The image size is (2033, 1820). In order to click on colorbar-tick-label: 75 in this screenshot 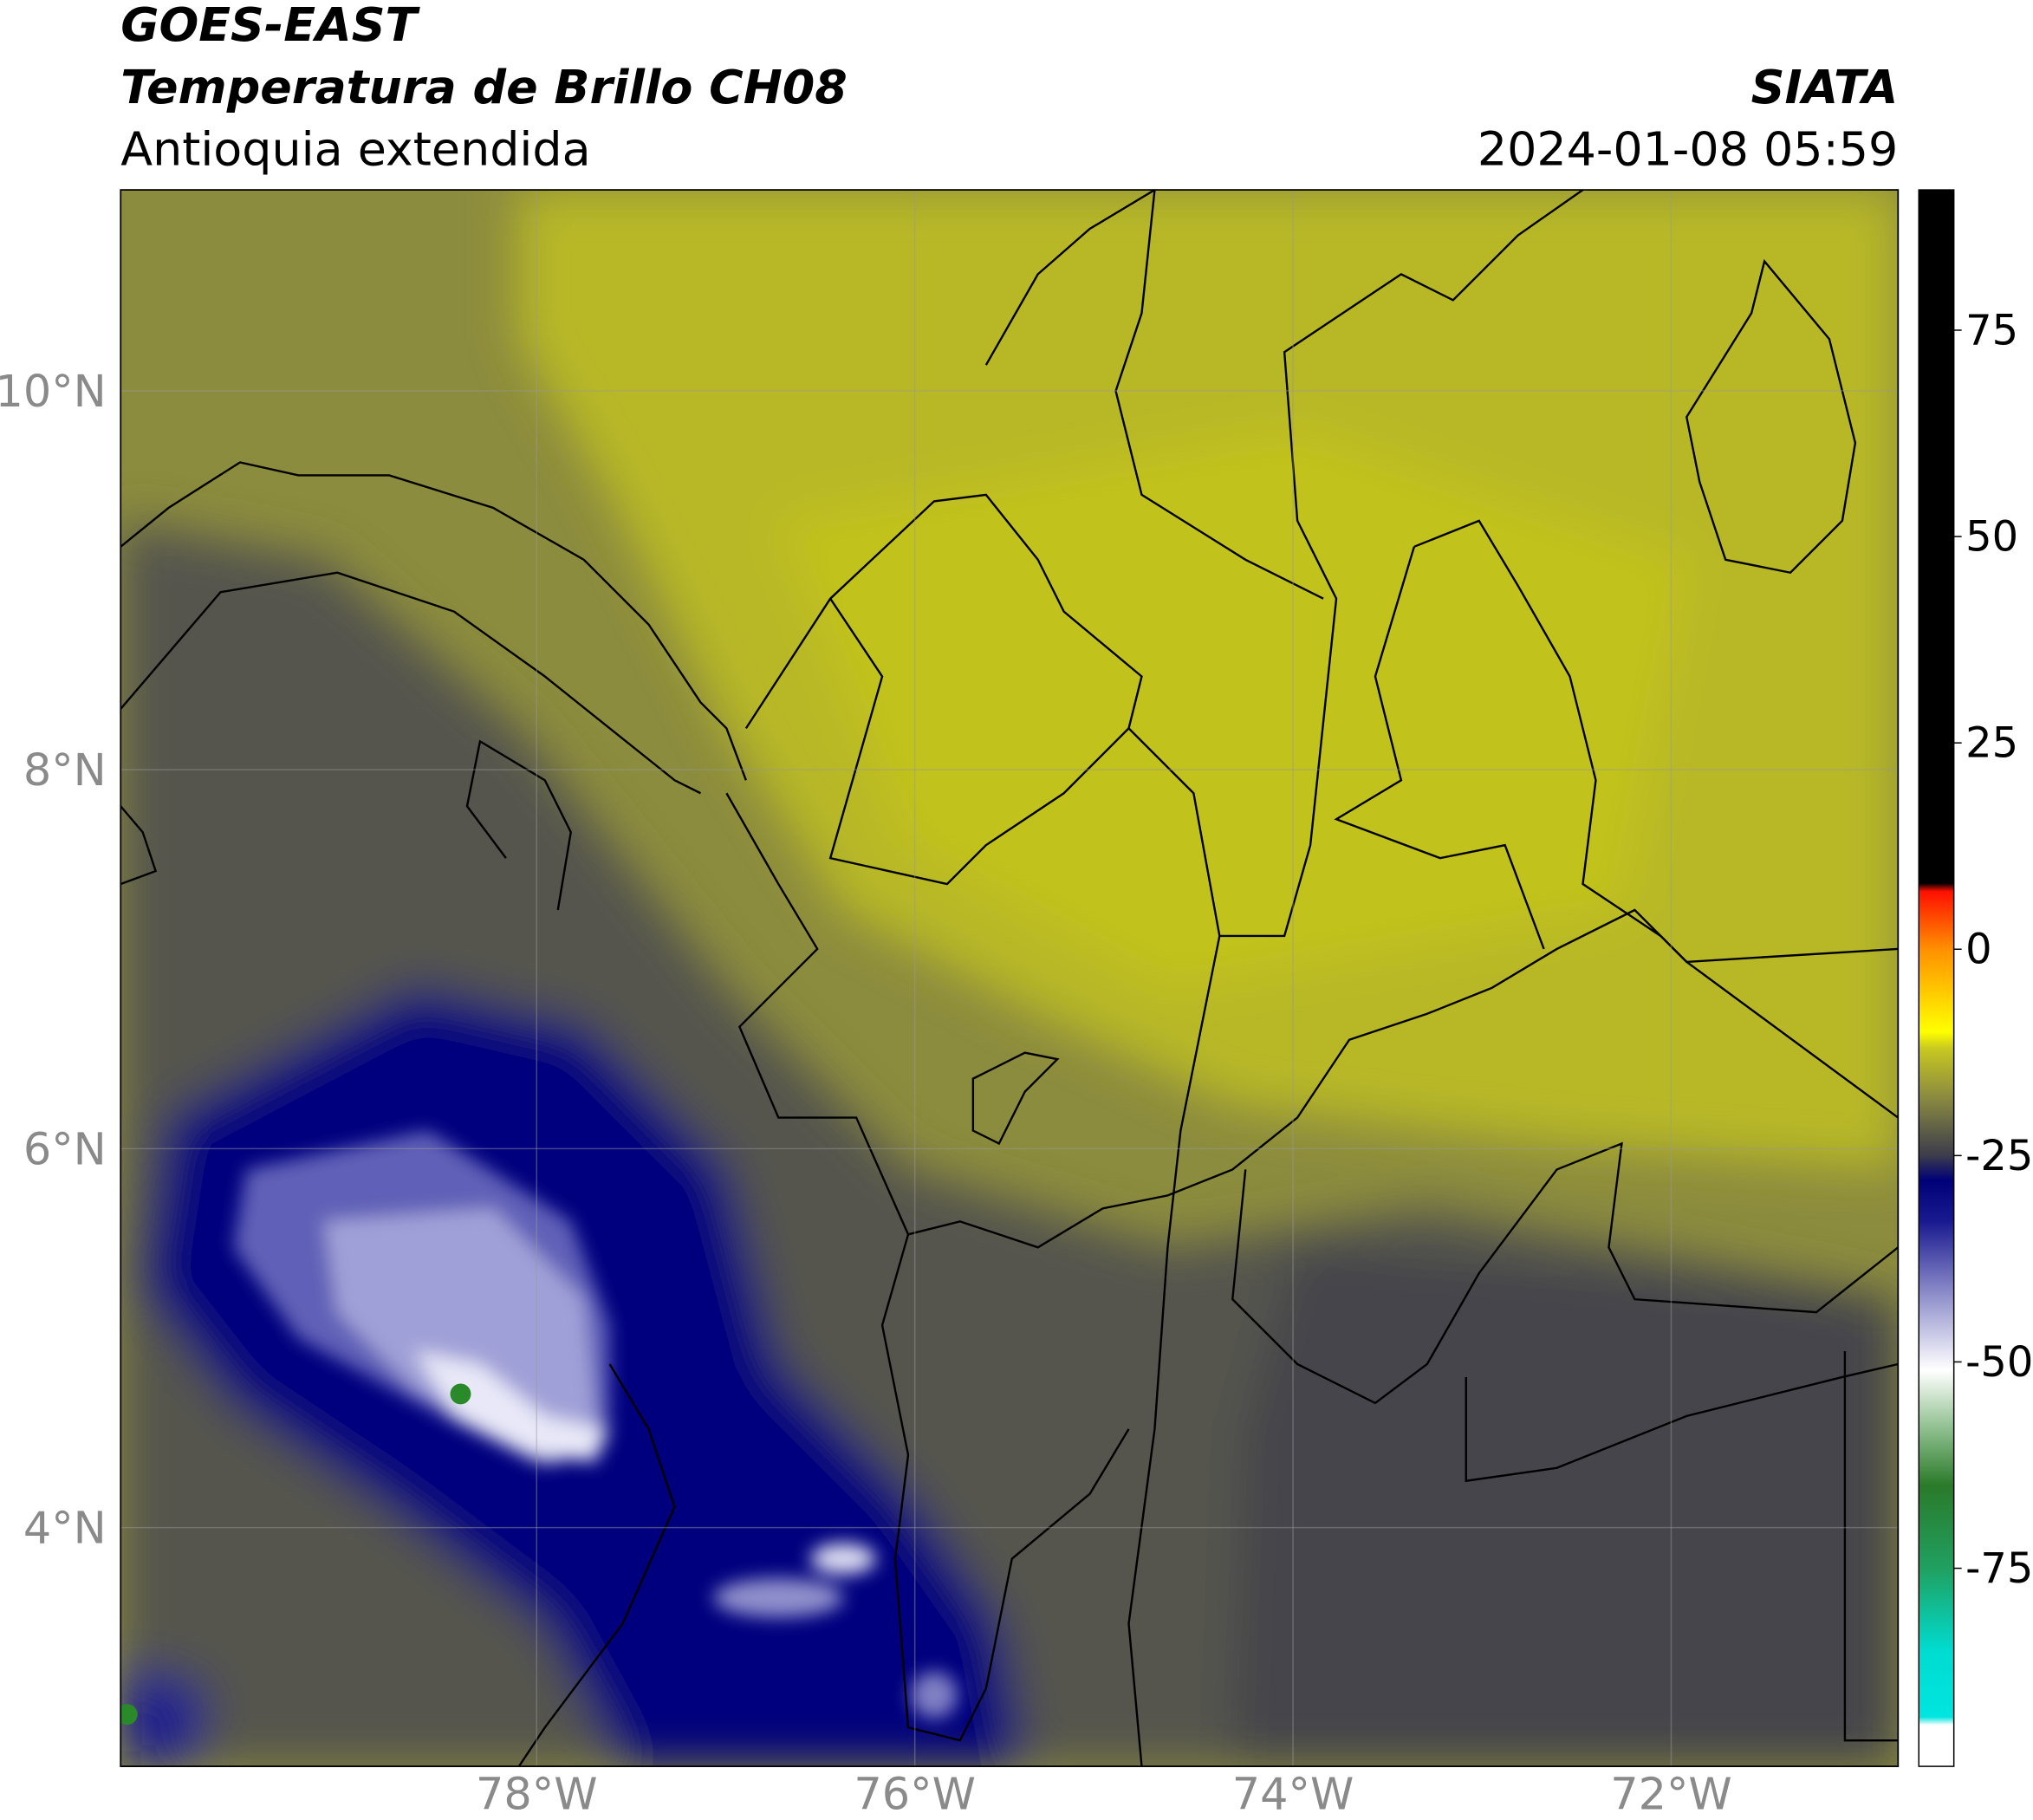, I will do `click(1991, 330)`.